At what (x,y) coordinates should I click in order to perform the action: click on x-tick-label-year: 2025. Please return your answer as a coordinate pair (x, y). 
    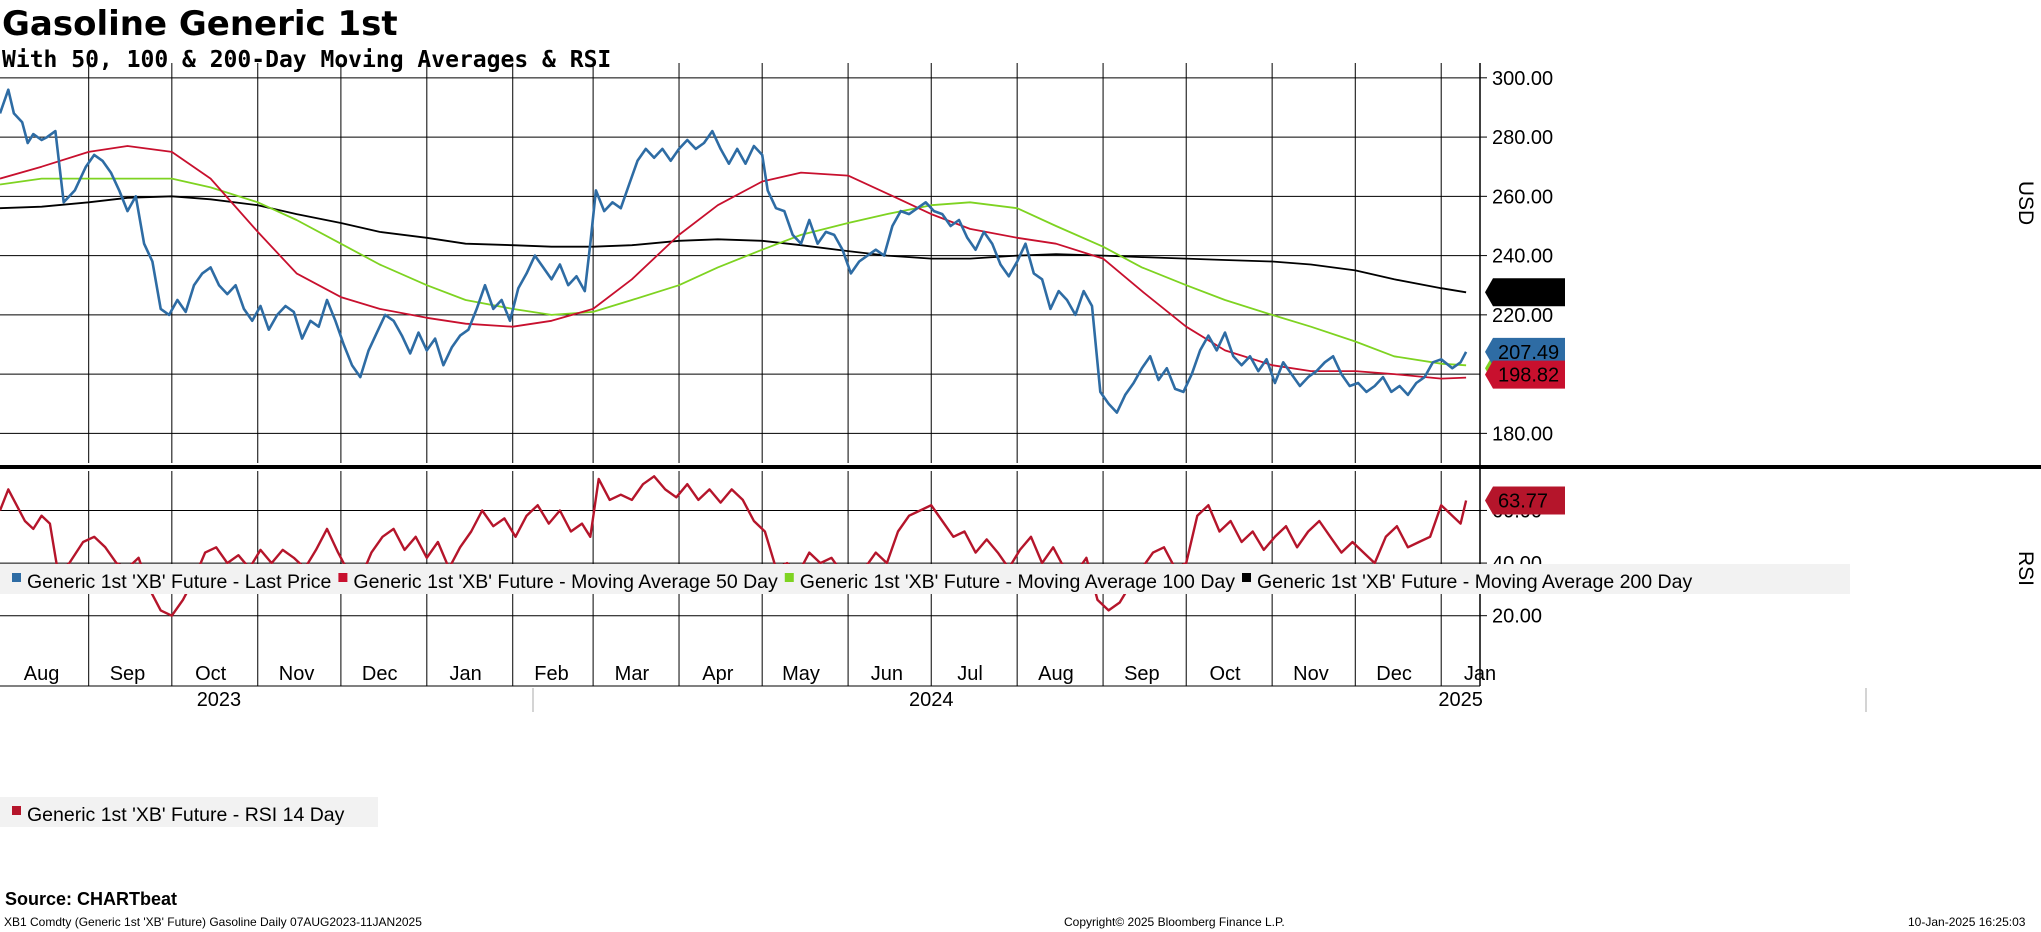
    Looking at the image, I should click on (1460, 700).